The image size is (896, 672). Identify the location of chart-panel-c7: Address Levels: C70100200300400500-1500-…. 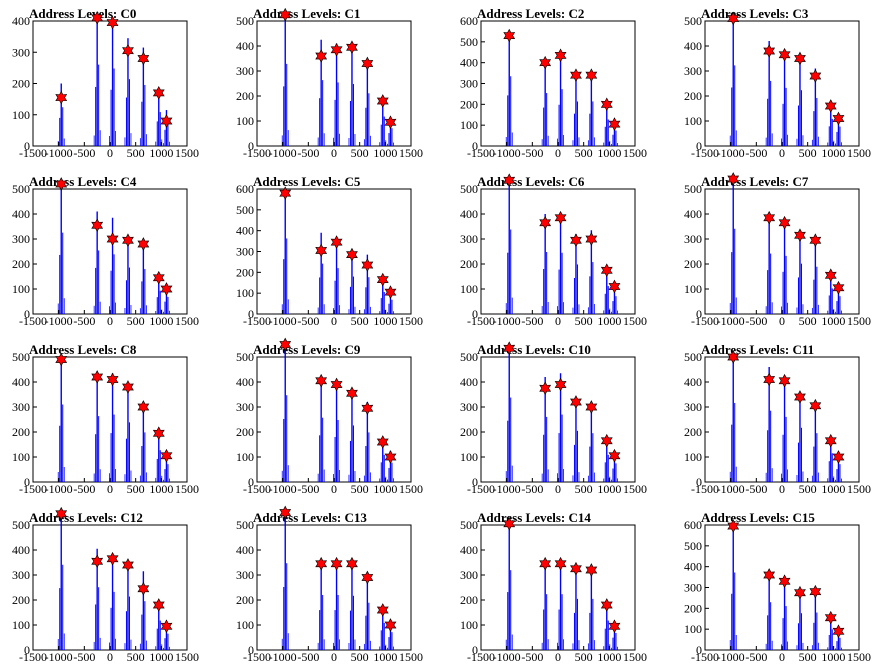
(777, 250).